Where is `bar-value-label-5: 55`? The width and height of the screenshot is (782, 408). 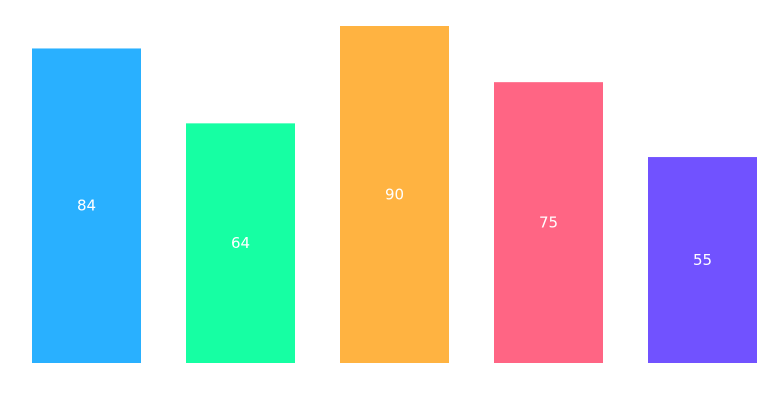 bar-value-label-5: 55 is located at coordinates (702, 260).